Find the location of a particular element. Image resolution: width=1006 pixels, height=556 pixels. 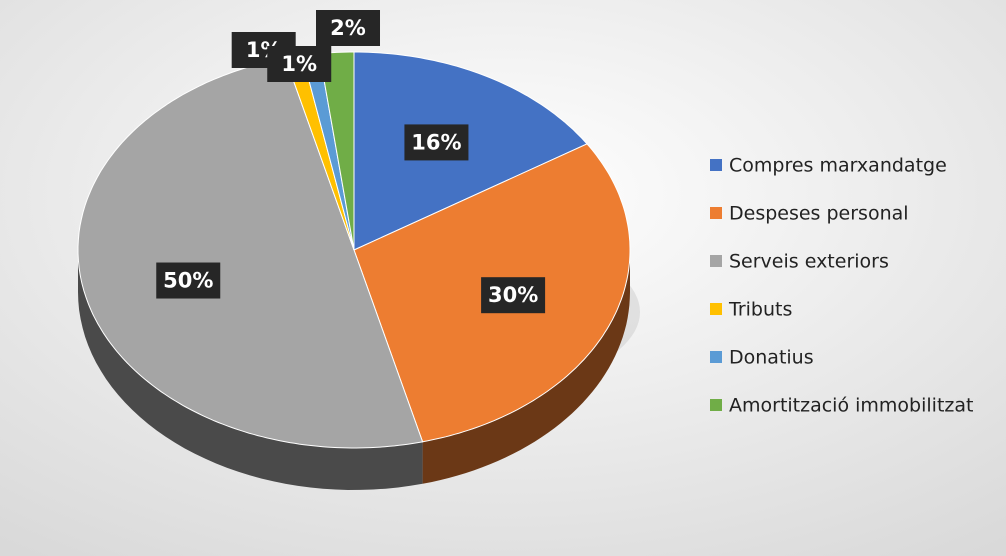

legend-label: Amortització immobilitzat is located at coordinates (851, 406).